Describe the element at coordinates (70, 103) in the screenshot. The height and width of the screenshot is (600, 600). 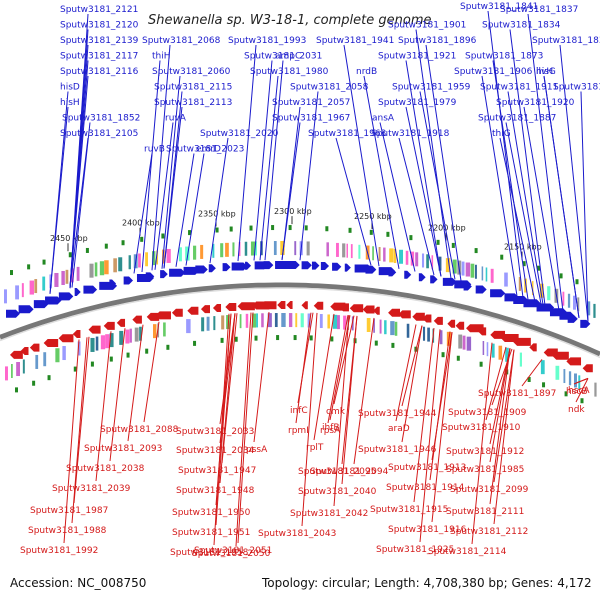
I see `gene-label-forward: hisH` at that location.